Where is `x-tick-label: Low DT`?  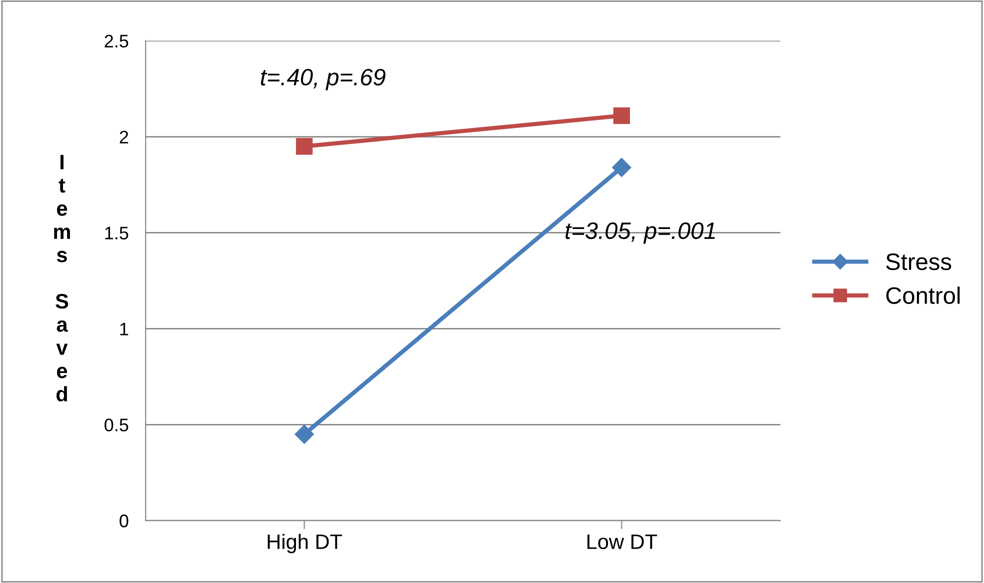 x-tick-label: Low DT is located at coordinates (622, 542).